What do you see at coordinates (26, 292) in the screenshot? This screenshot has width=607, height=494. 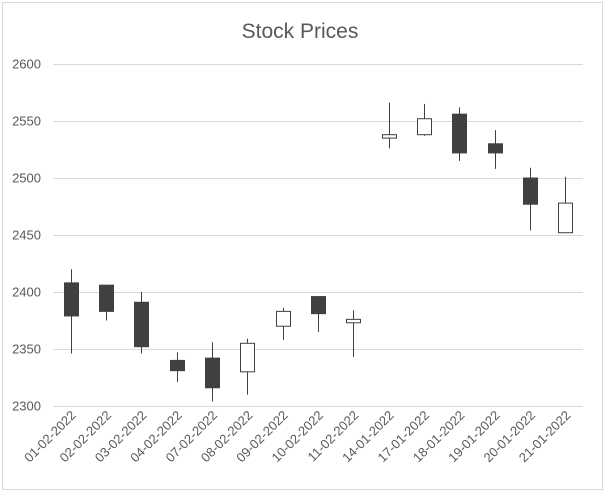 I see `y-tick-label: 2400` at bounding box center [26, 292].